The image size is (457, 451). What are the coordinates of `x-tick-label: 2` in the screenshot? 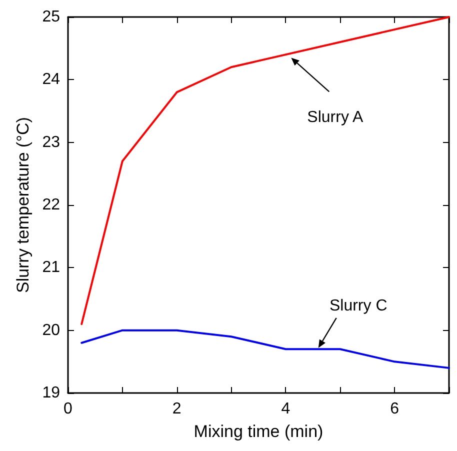 It's located at (177, 409).